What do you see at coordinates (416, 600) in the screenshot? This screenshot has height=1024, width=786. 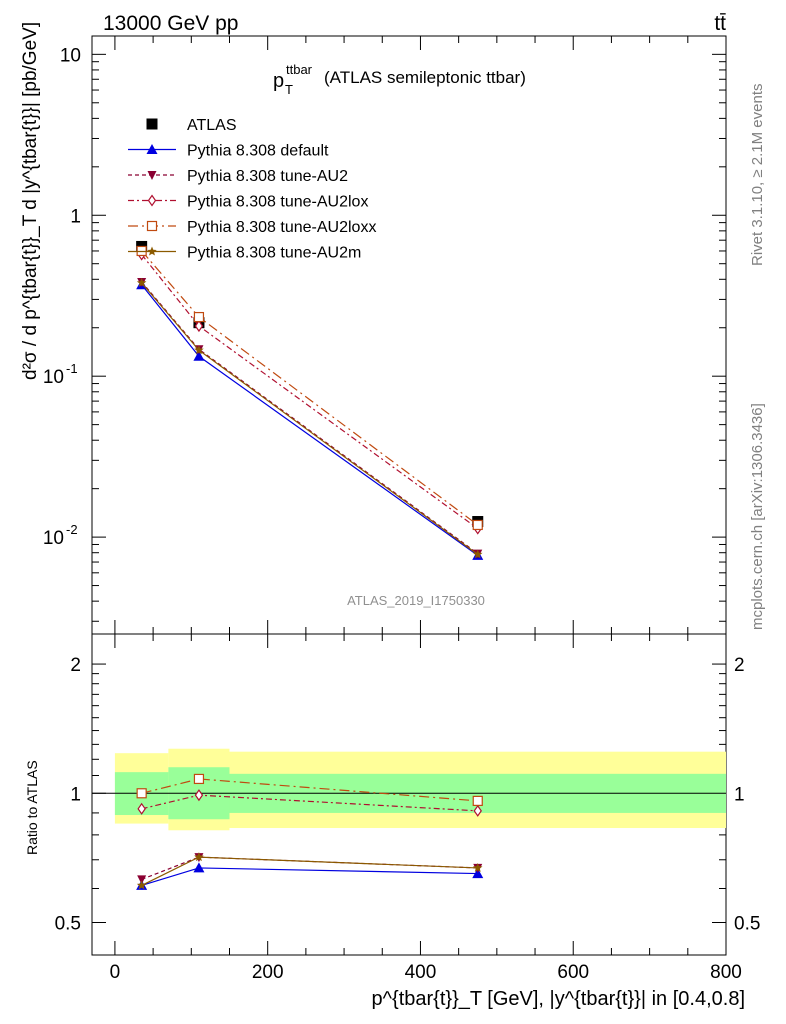 I see `analysis-id: ATLAS_2019_I1750330` at bounding box center [416, 600].